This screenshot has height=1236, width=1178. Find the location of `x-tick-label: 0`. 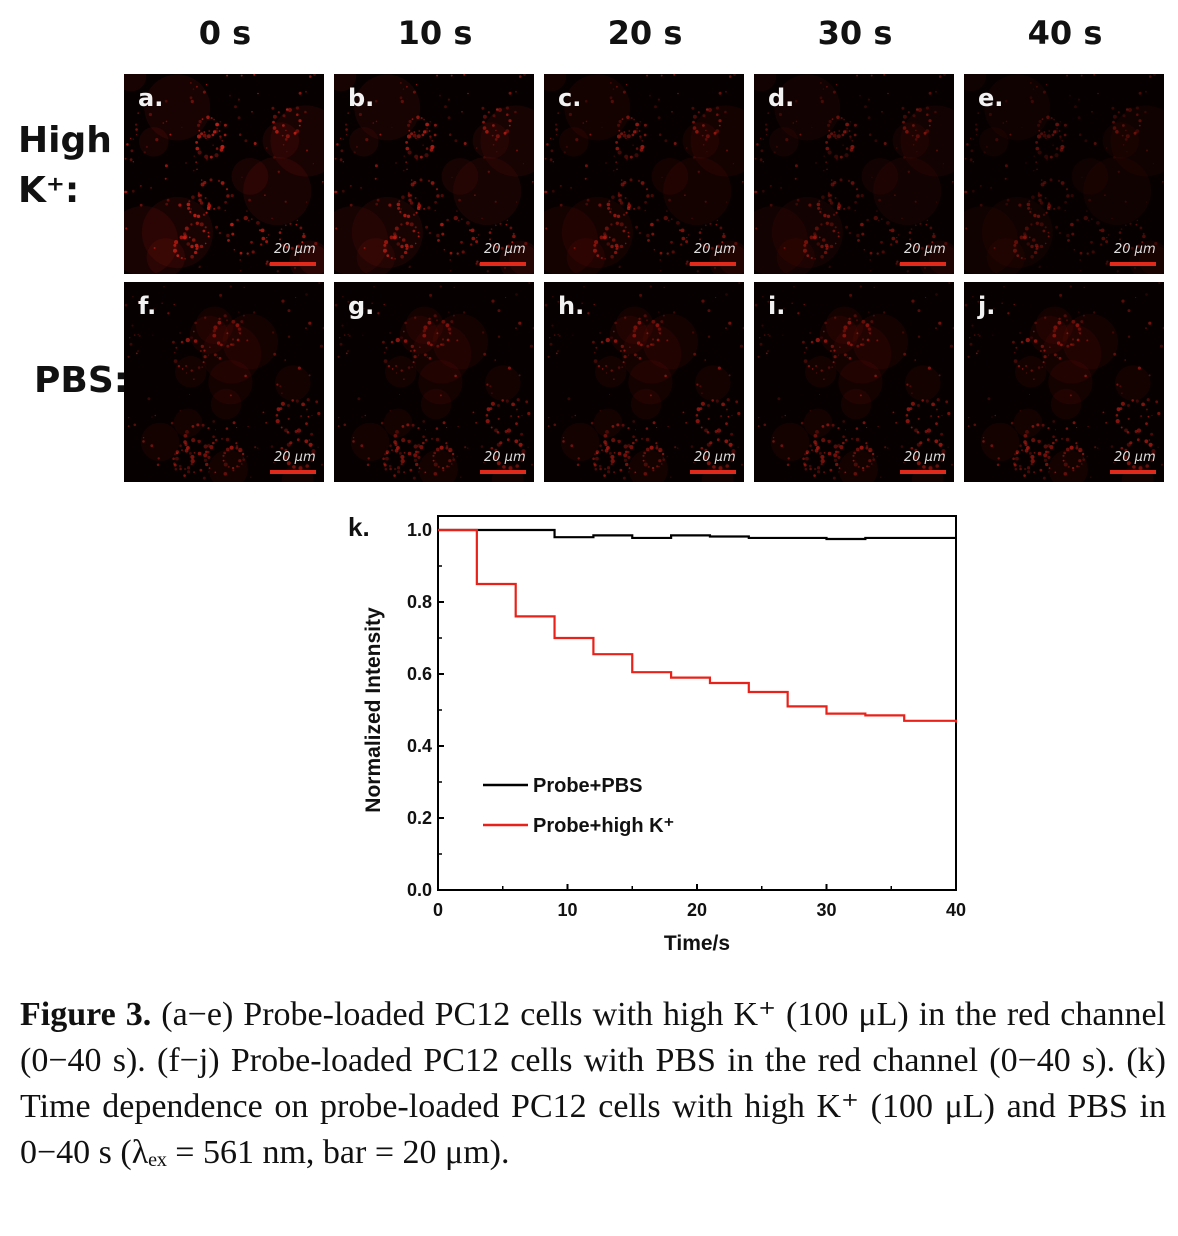

x-tick-label: 0 is located at coordinates (438, 910).